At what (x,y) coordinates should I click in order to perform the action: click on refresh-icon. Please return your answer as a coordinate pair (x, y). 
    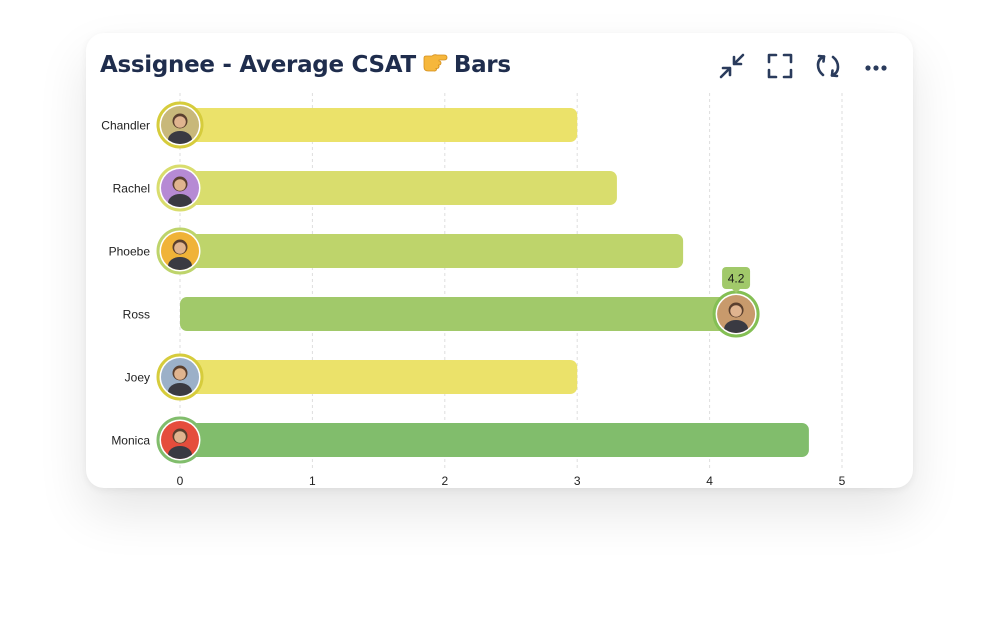
    Looking at the image, I should click on (828, 67).